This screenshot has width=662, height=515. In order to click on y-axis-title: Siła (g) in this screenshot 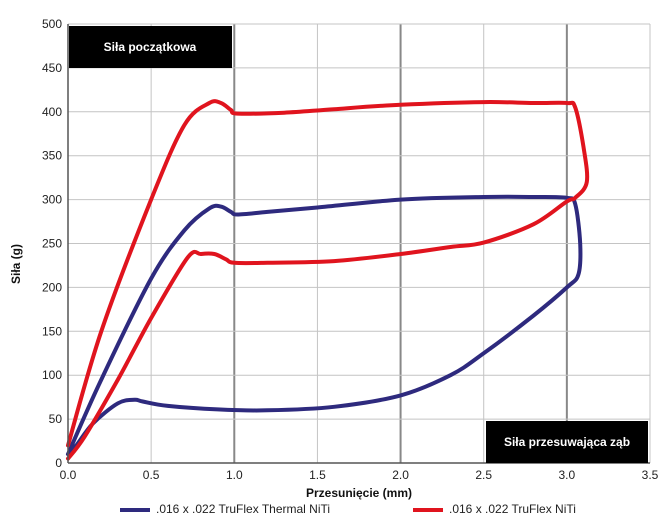, I will do `click(16, 264)`.